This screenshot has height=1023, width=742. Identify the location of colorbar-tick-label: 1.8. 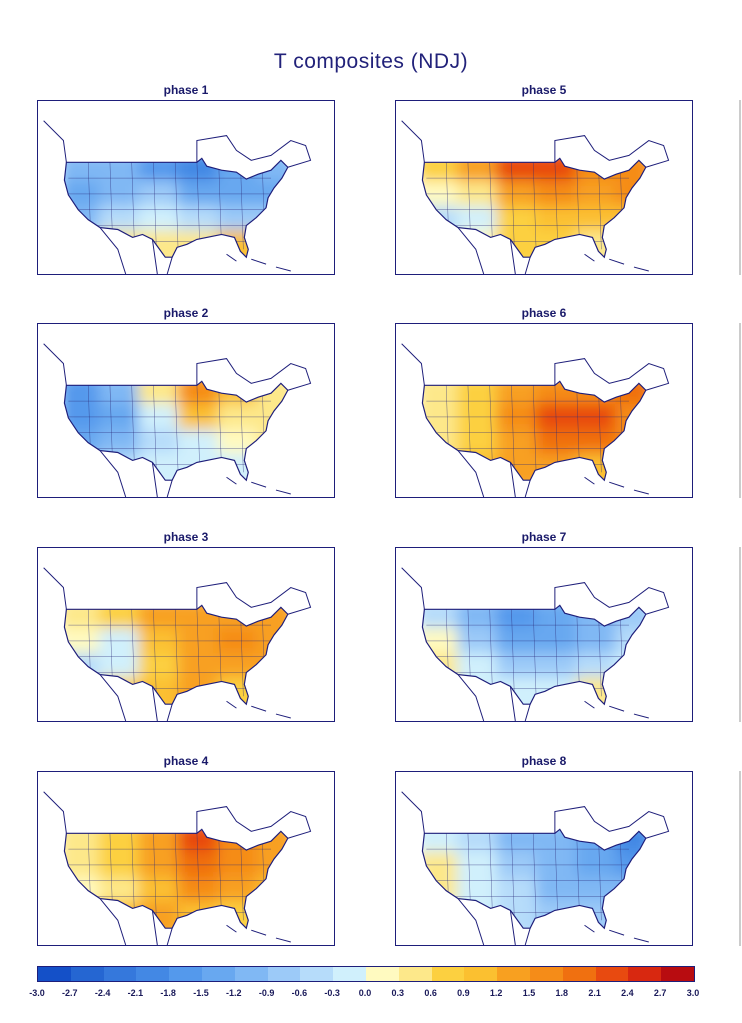
(562, 993).